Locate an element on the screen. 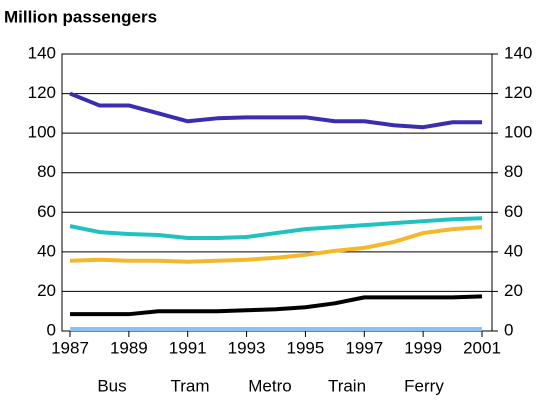 This screenshot has height=415, width=542. x-tick-label: 1995 is located at coordinates (306, 347).